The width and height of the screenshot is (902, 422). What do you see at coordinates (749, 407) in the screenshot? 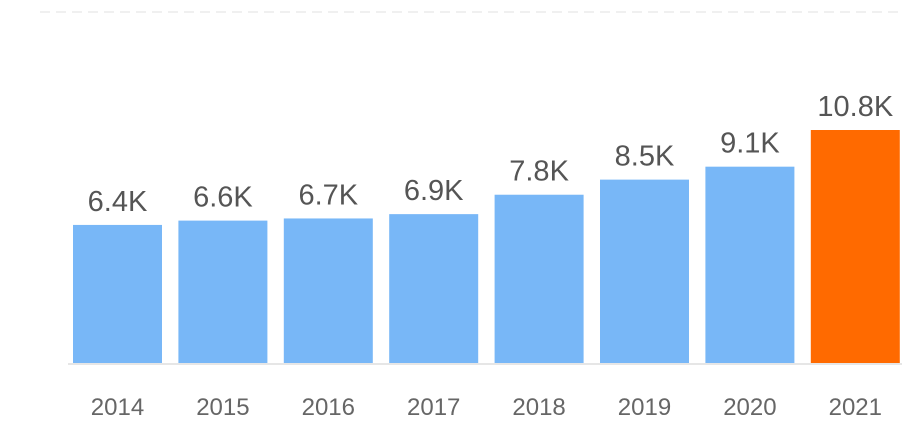
I see `x-tick-label: 2020` at bounding box center [749, 407].